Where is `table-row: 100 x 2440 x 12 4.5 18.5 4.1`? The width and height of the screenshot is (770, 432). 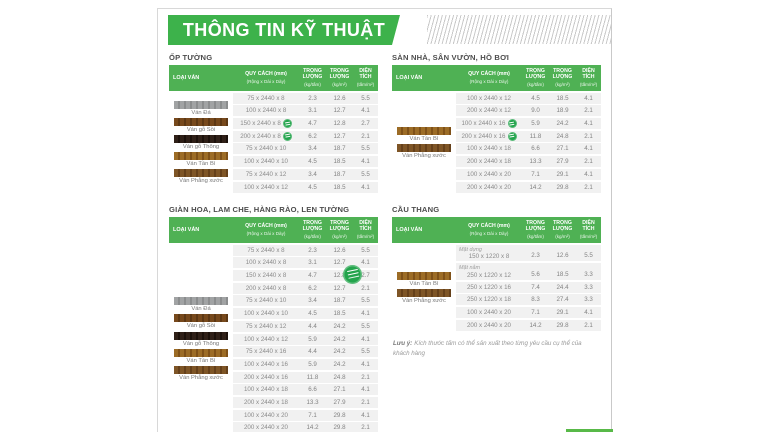
table-row: 100 x 2440 x 12 4.5 18.5 4.1 is located at coordinates (528, 98).